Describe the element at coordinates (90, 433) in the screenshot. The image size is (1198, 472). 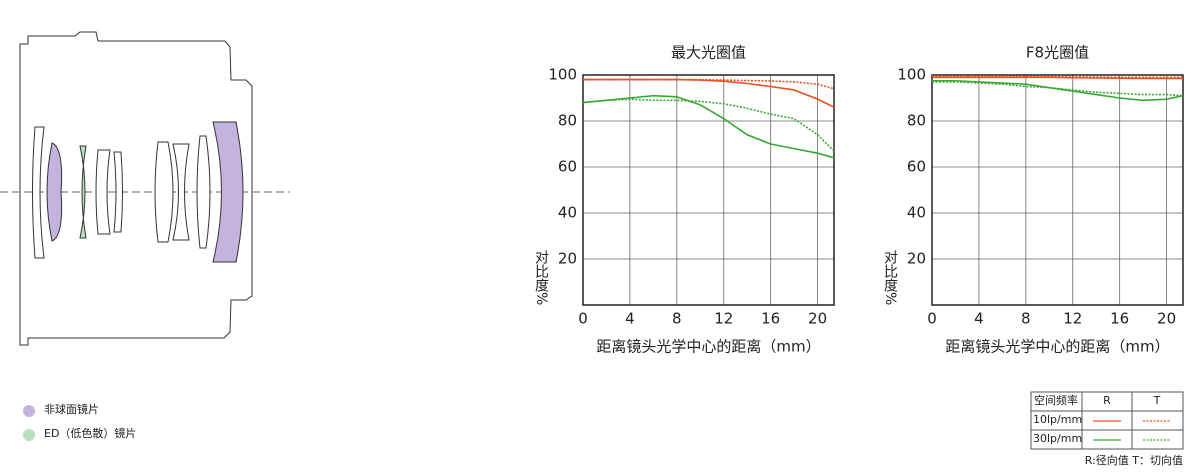
I see `legend-label: ED（低色散）镜片` at that location.